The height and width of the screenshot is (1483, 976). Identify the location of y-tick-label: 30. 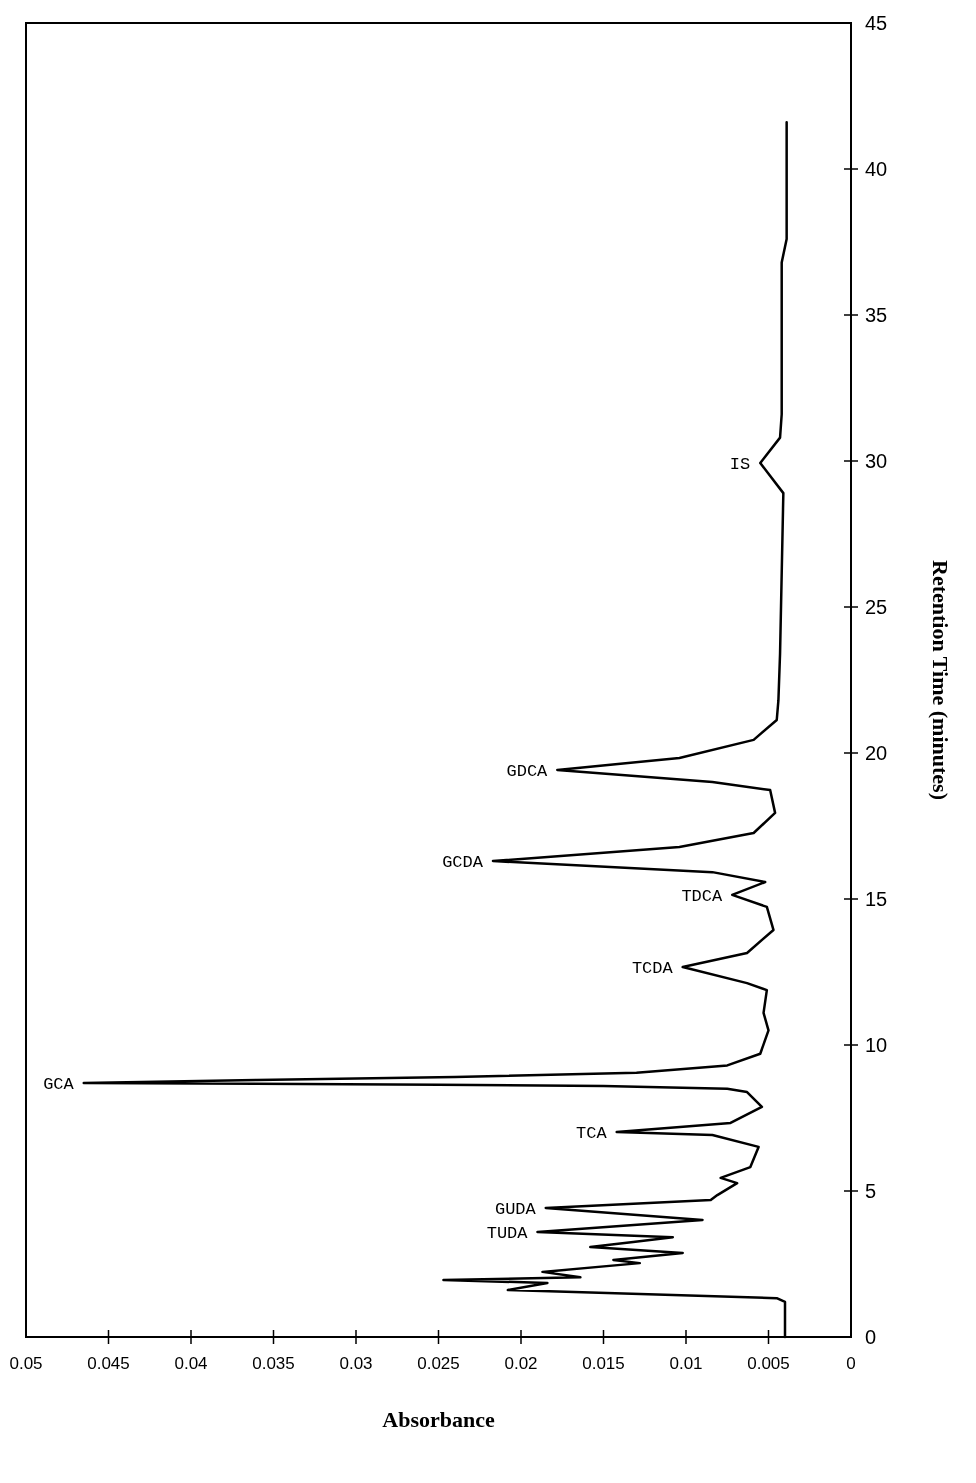
(876, 461).